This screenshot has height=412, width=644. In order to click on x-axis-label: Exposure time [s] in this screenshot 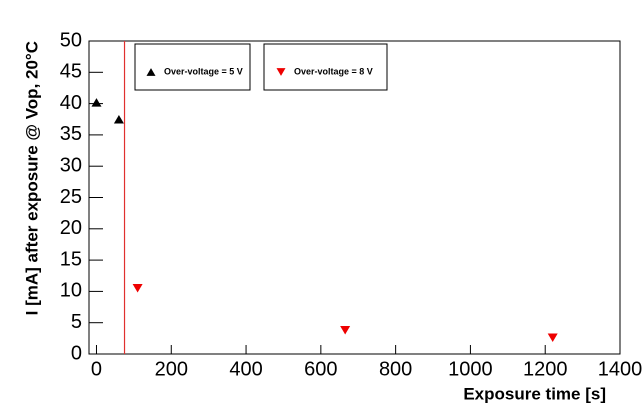, I will do `click(534, 393)`.